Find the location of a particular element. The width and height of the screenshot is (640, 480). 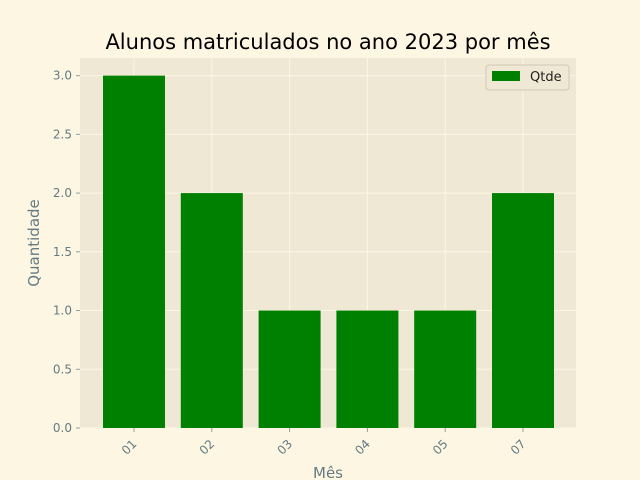

legend: Qtde is located at coordinates (527, 77).